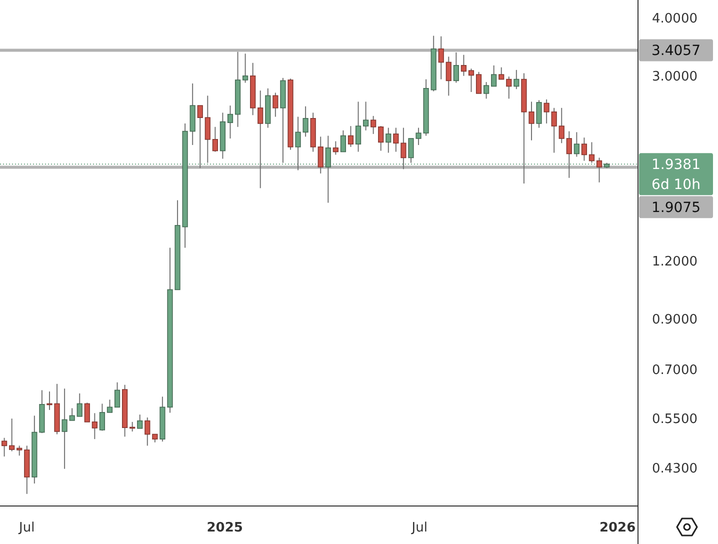  I want to click on y-tick-label: 3.0000, so click(675, 76).